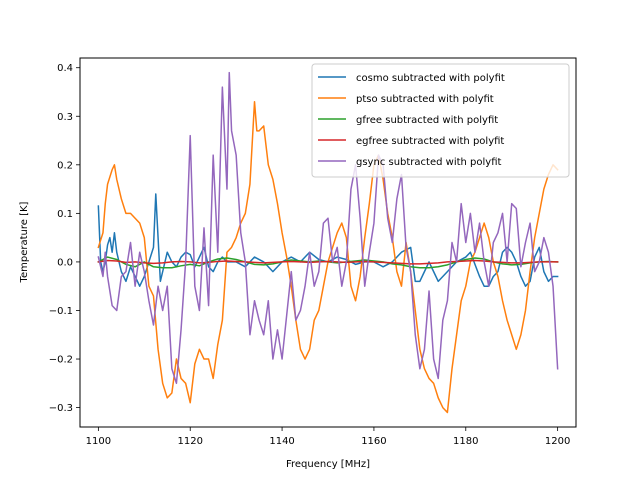 Image resolution: width=640 pixels, height=480 pixels. Describe the element at coordinates (65, 117) in the screenshot. I see `y-tick-label: 0.3` at that location.